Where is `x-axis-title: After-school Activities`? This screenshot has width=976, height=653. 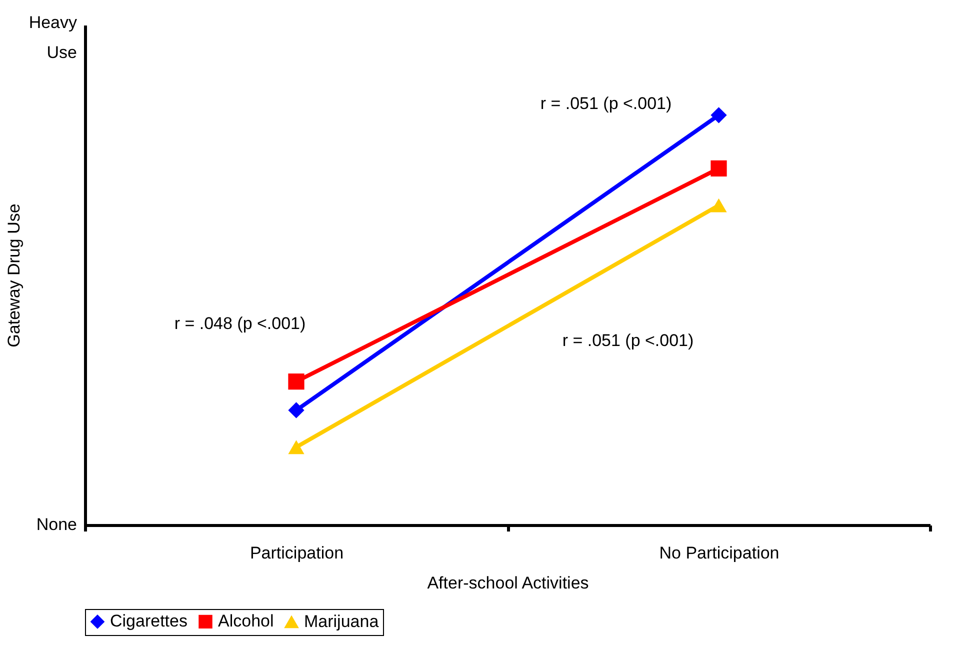
x-axis-title: After-school Activities is located at coordinates (508, 583).